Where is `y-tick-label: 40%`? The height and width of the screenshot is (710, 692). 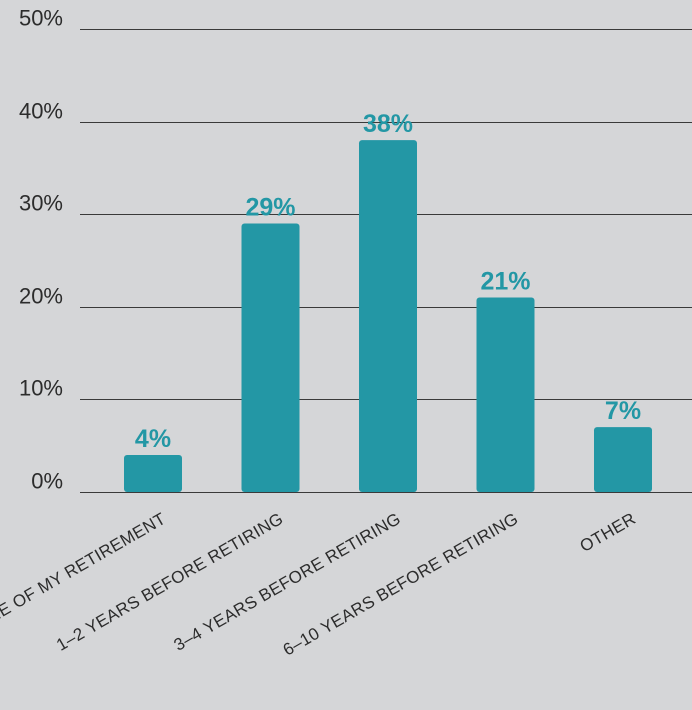 y-tick-label: 40% is located at coordinates (41, 111).